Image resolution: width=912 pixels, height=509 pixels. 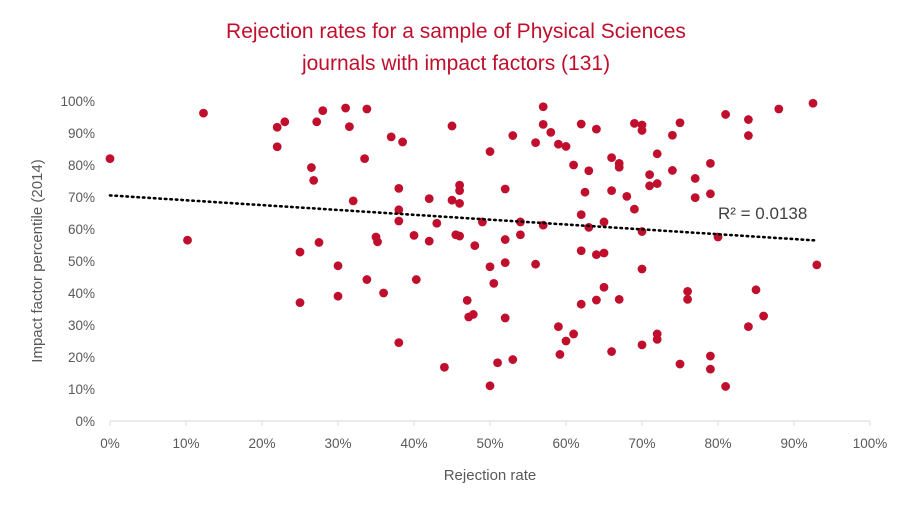 I want to click on x-tick-label: 70%, so click(x=641, y=443).